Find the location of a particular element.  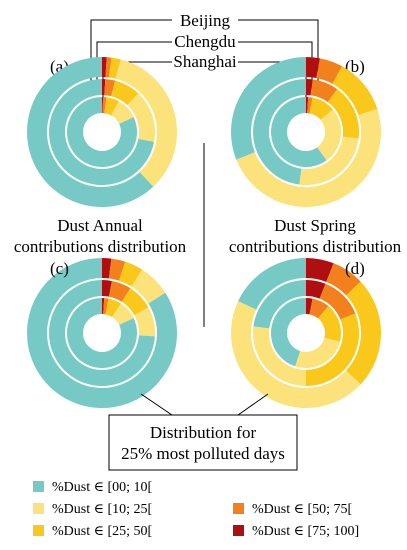

panel-label-c: (c) is located at coordinates (59, 268).